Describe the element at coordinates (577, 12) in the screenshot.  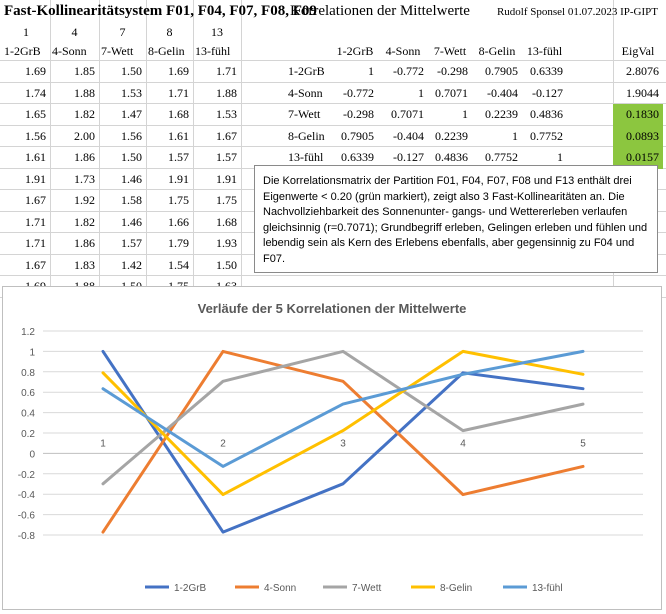
I see `author-label: Rudolf Sponsel 01.07.2023 IP-GIPT` at that location.